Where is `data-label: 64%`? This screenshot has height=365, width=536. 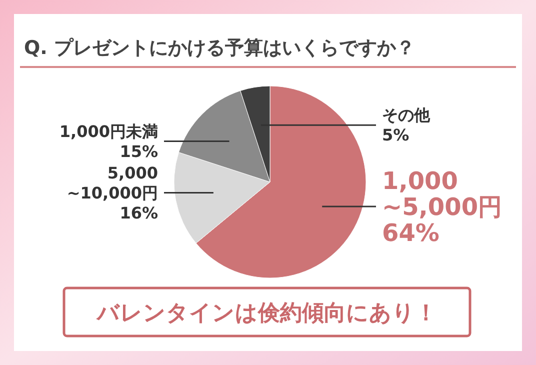
data-label: 64% is located at coordinates (411, 232).